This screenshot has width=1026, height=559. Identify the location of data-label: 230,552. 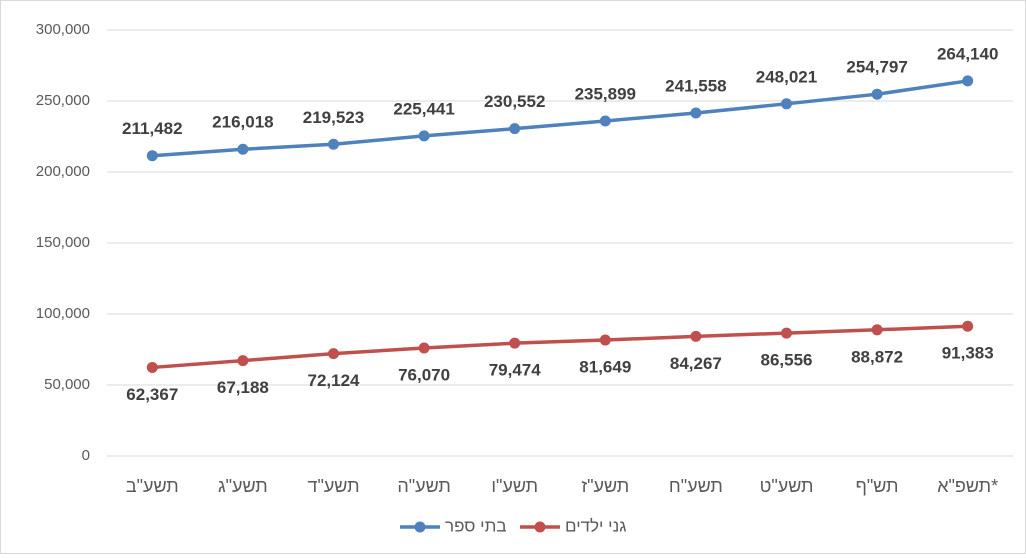
(514, 101).